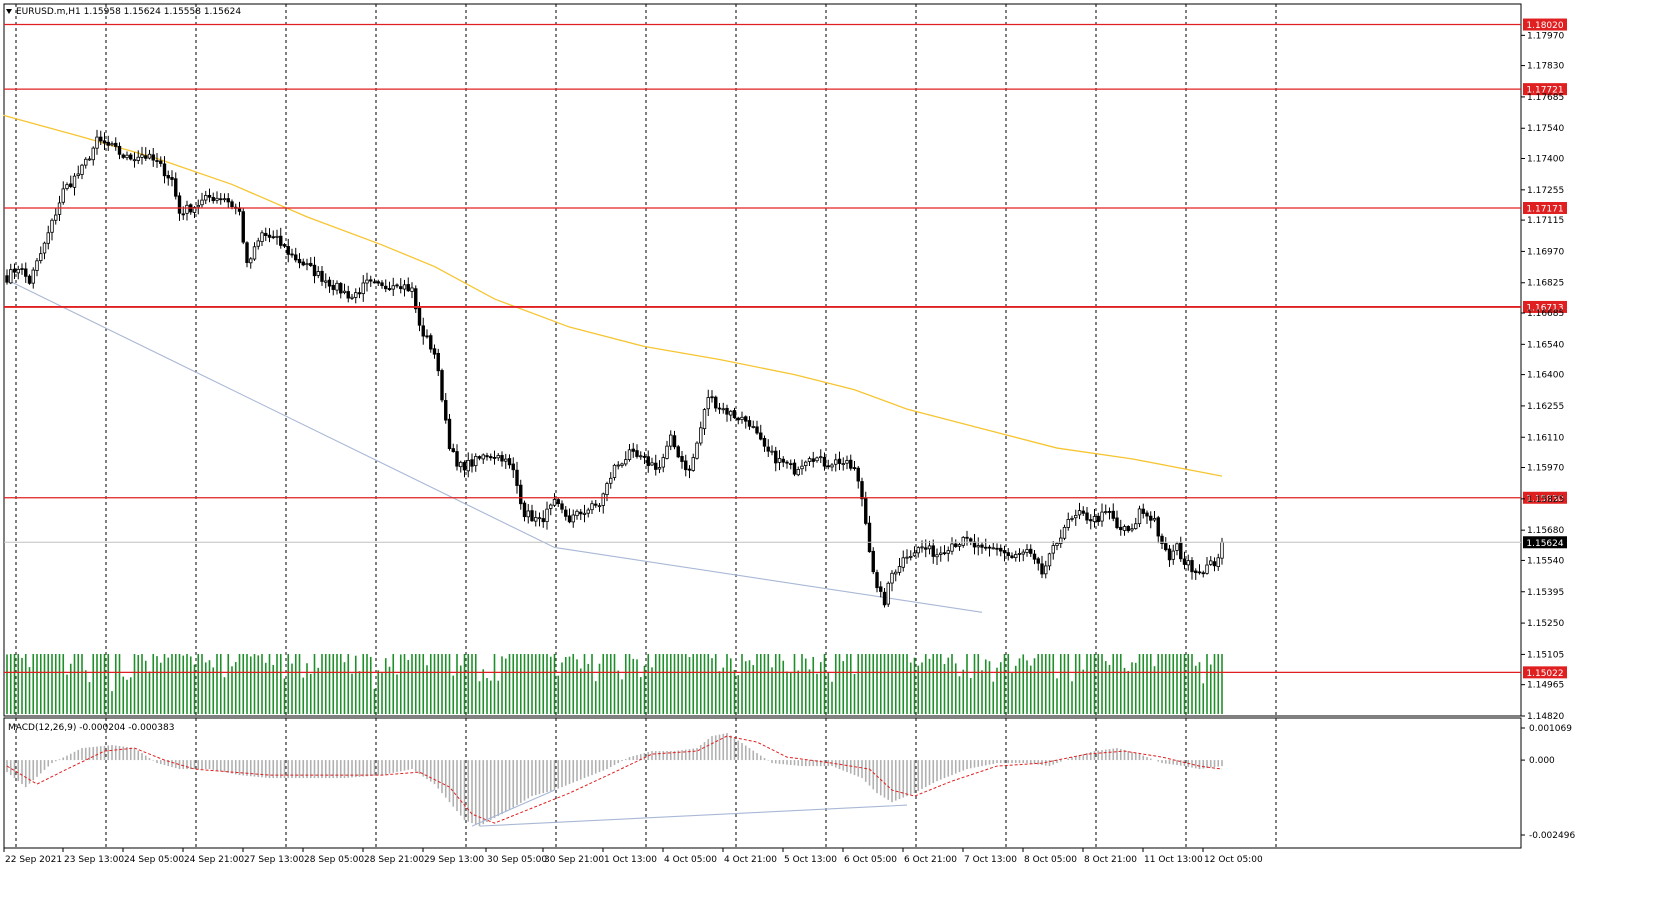  Describe the element at coordinates (750, 860) in the screenshot. I see `time-tick-label: 4 Oct 21:00` at that location.